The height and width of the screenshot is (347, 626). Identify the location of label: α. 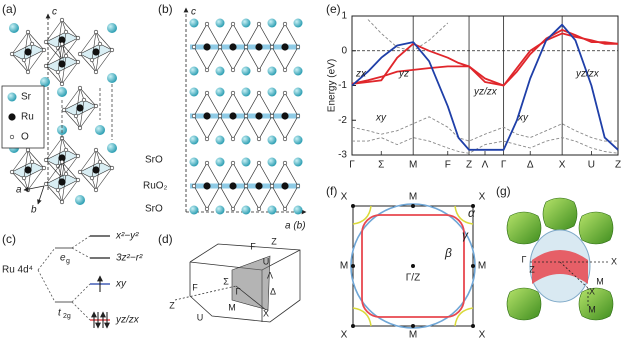
(472, 213).